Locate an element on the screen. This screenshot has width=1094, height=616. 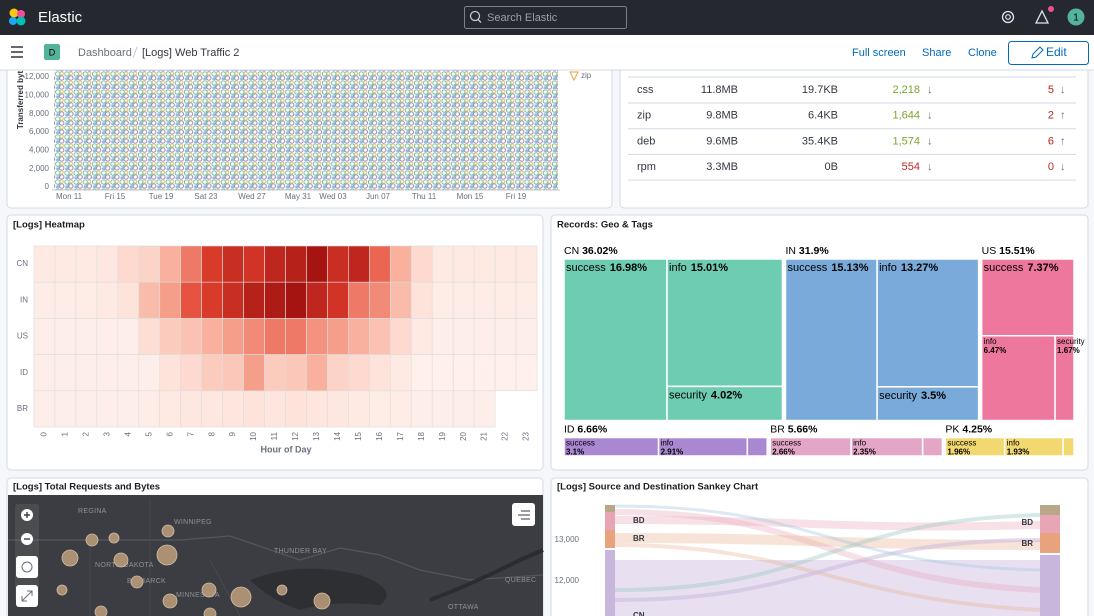
space-initial: D is located at coordinates (52, 52).